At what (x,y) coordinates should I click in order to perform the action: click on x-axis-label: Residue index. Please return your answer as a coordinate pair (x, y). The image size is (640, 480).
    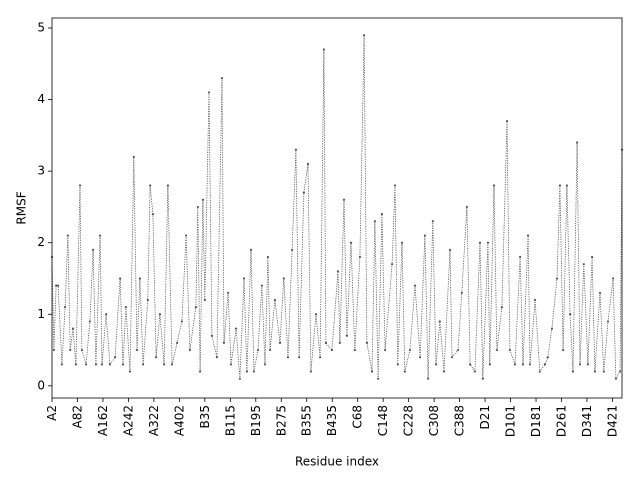
    Looking at the image, I should click on (337, 462).